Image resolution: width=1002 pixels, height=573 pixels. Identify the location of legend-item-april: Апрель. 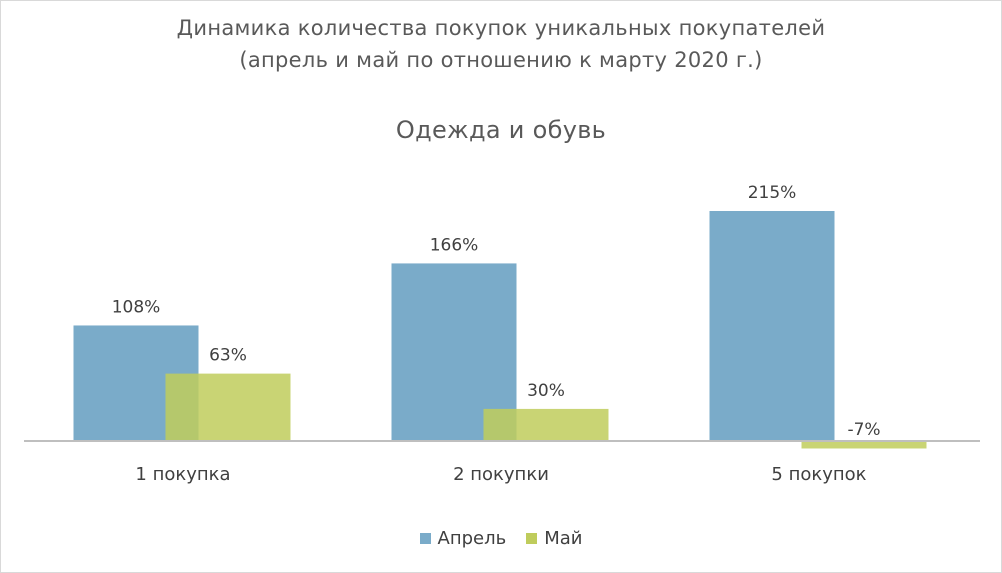
(463, 538).